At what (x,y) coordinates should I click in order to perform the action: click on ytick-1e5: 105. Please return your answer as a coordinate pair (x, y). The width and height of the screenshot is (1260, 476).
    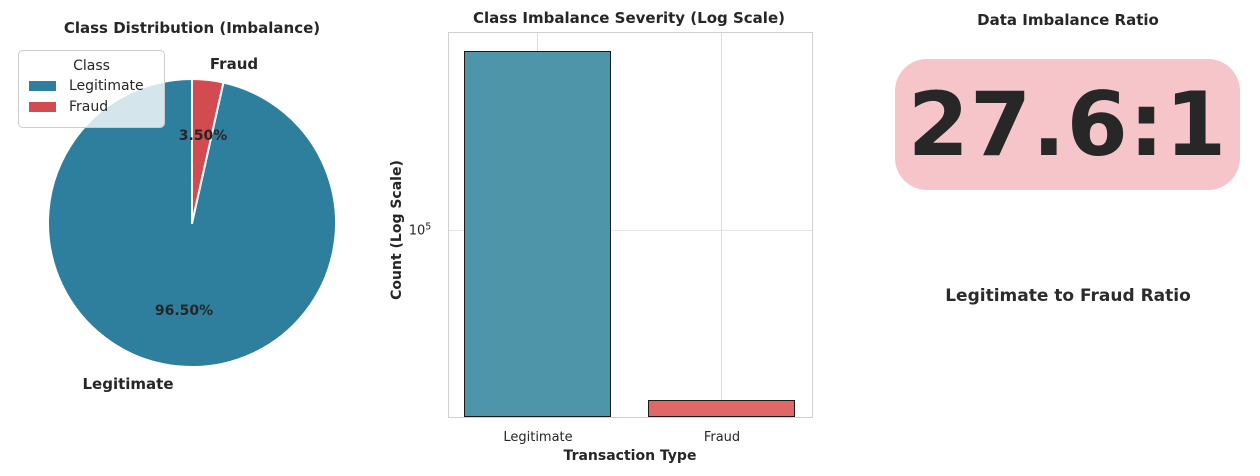
    Looking at the image, I should click on (420, 230).